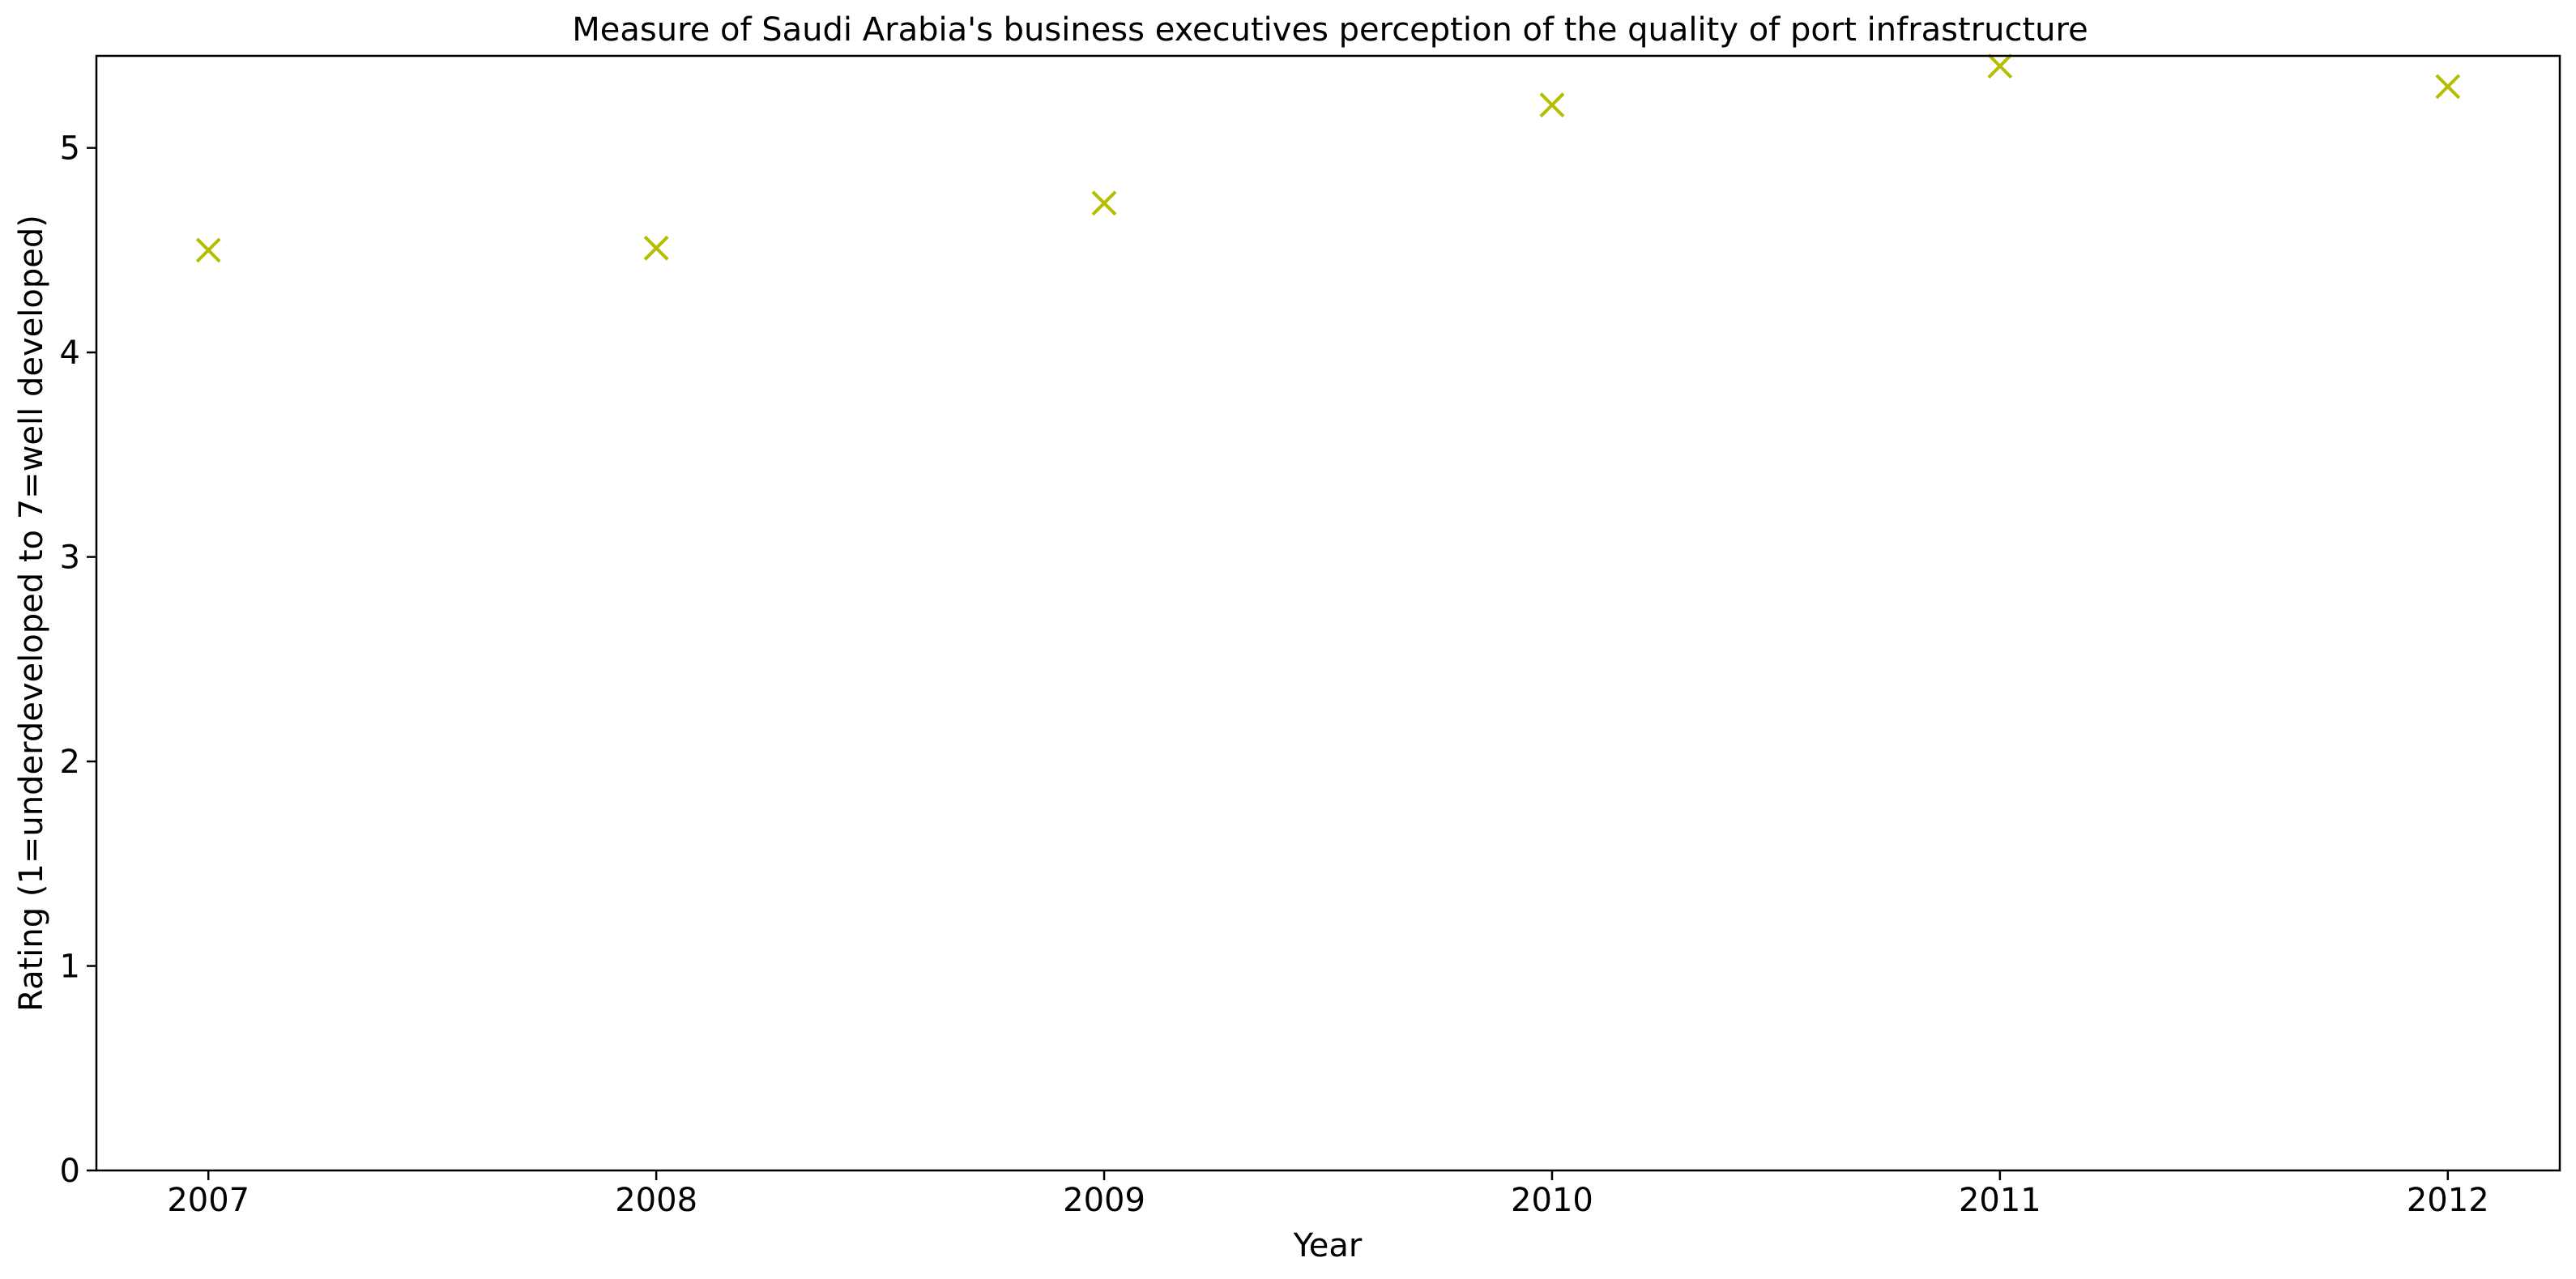 The height and width of the screenshot is (1279, 2576). I want to click on data-point-2009, so click(1104, 203).